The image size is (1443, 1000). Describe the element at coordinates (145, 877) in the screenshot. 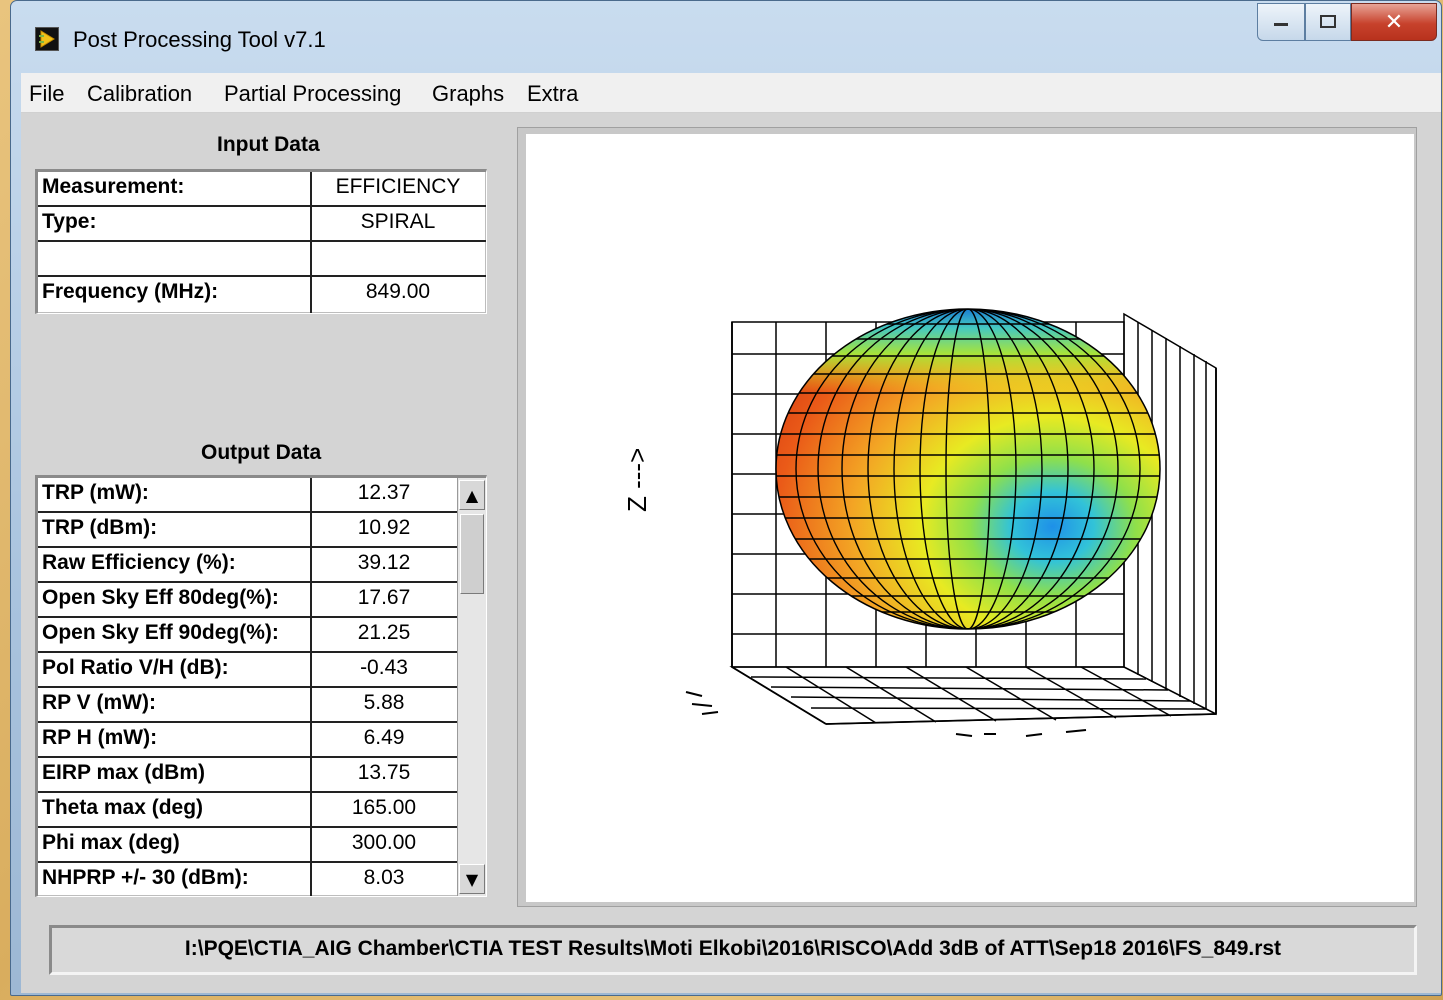

I see `row-label: NHPRP +/- 30 (dBm):` at that location.